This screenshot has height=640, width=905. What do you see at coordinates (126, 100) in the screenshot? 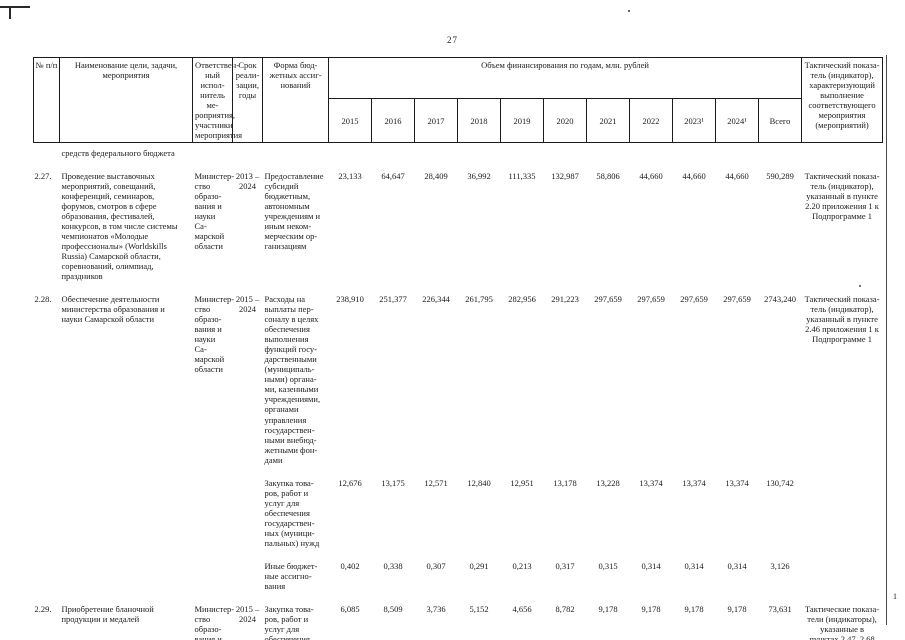
I see `header-col-name: Наименование цели, задачи, мероприятия` at bounding box center [126, 100].